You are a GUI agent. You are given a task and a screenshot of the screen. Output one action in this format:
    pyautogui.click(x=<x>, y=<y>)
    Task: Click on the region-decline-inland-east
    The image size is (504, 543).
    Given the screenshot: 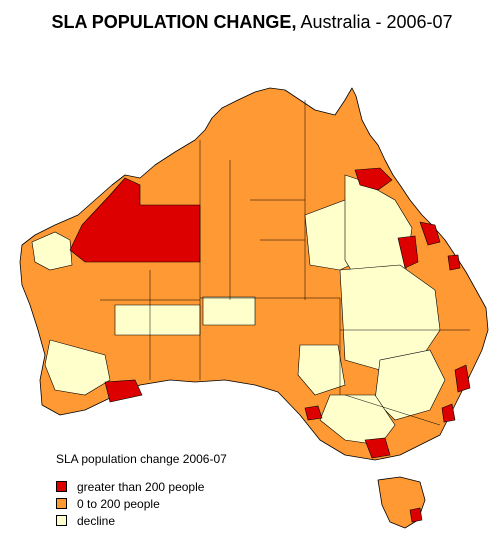 What is the action you would take?
    pyautogui.click(x=390, y=317)
    